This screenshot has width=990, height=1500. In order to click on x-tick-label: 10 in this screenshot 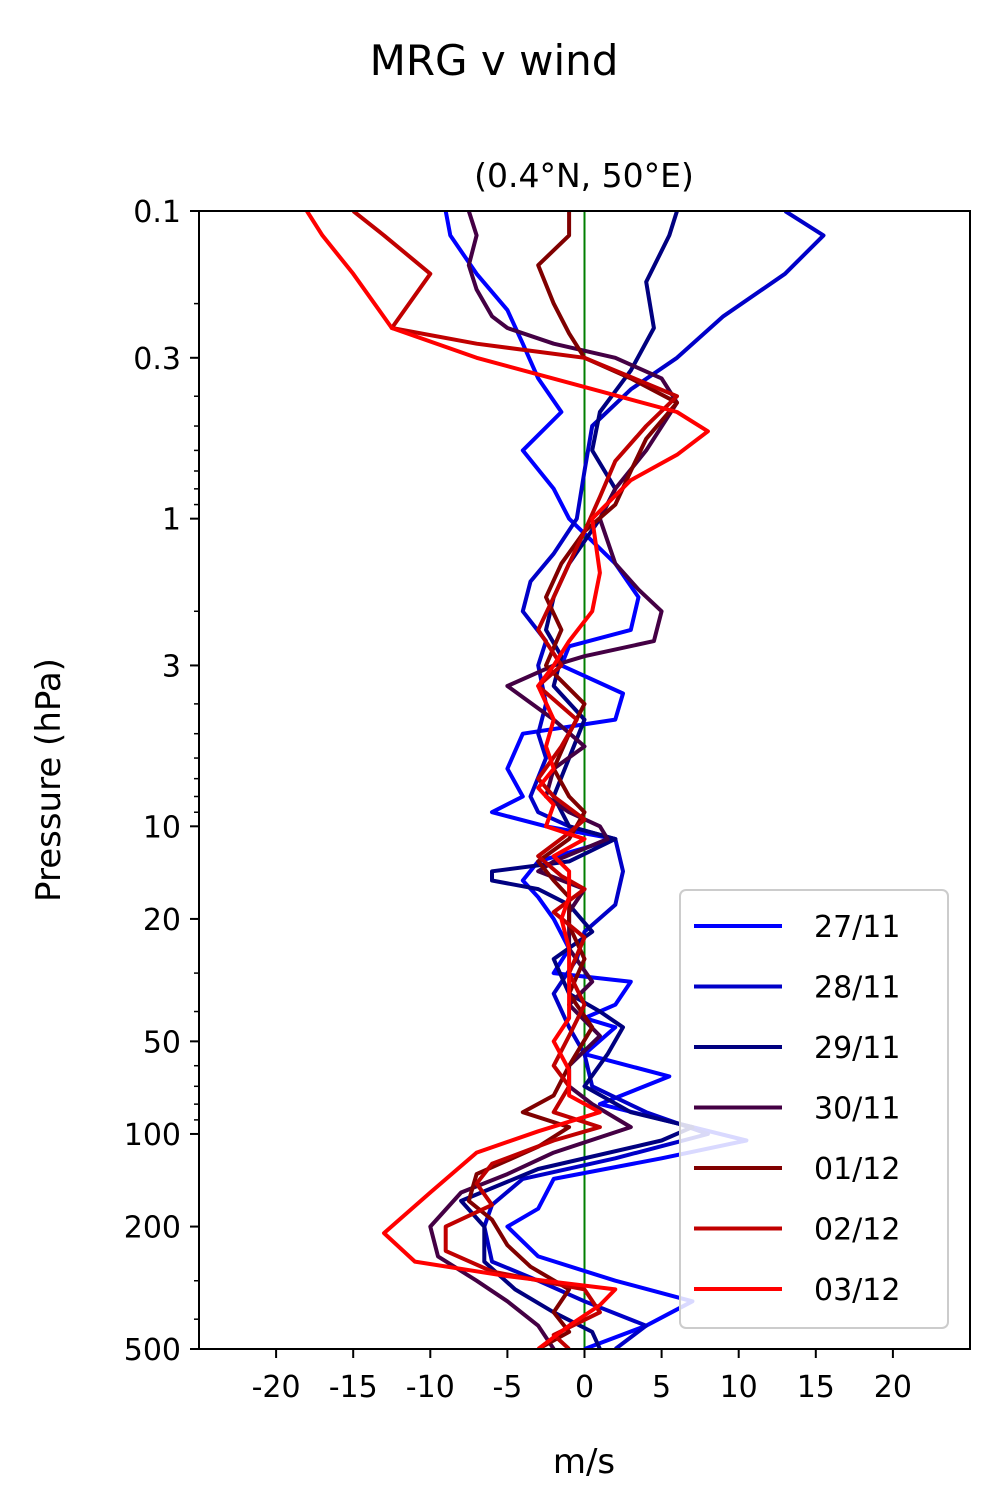, I will do `click(739, 1387)`.